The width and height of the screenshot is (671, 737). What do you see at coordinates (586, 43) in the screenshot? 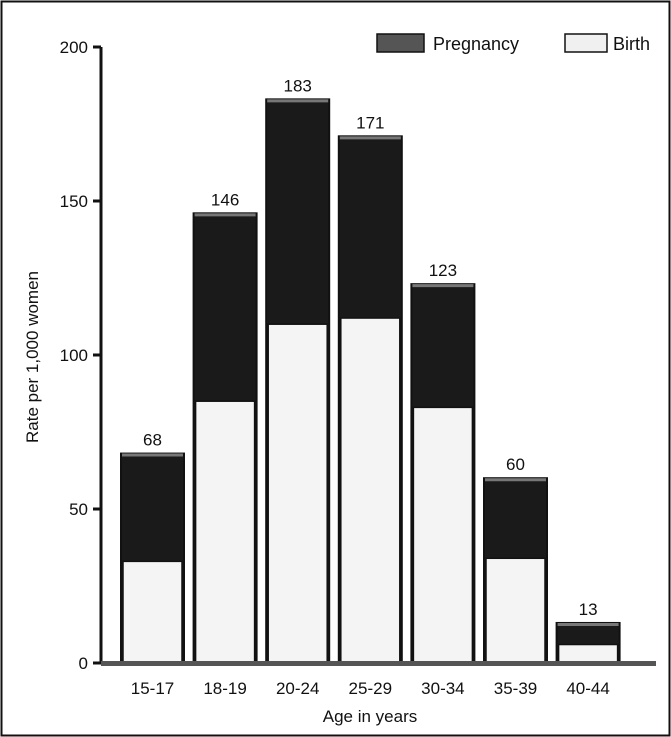
I see `legend-swatch-birth` at bounding box center [586, 43].